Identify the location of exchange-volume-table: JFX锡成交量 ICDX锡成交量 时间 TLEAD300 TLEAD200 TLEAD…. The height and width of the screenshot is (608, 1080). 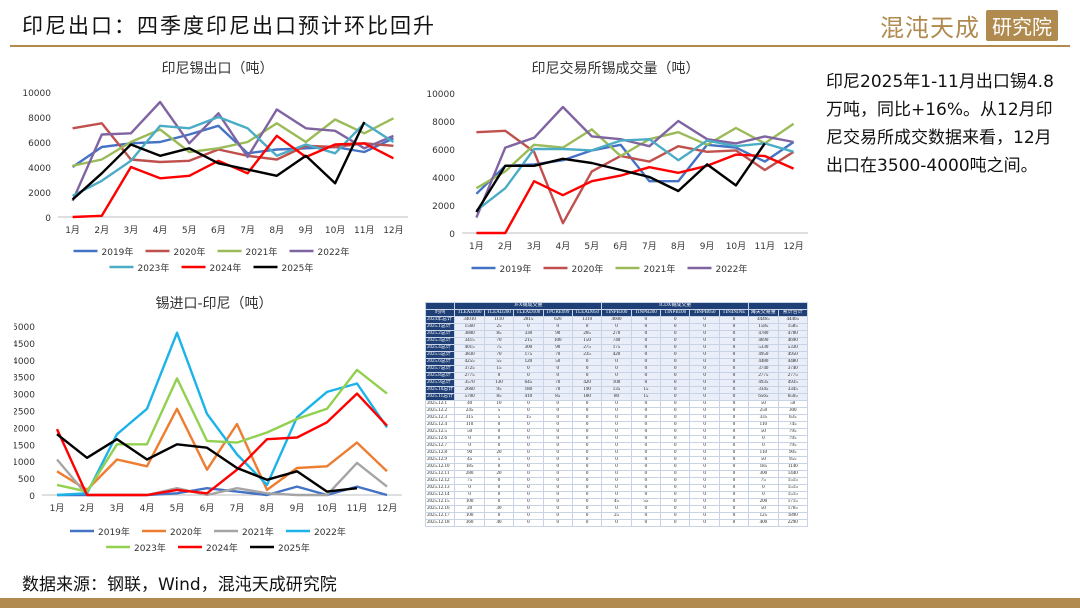
(616, 425).